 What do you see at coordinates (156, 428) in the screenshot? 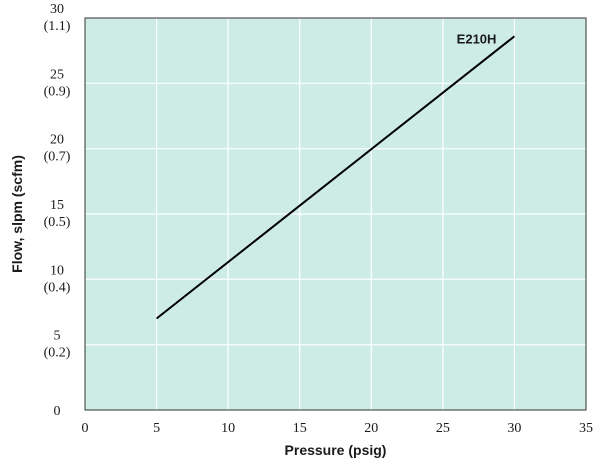
I see `x-tick-label: 5` at bounding box center [156, 428].